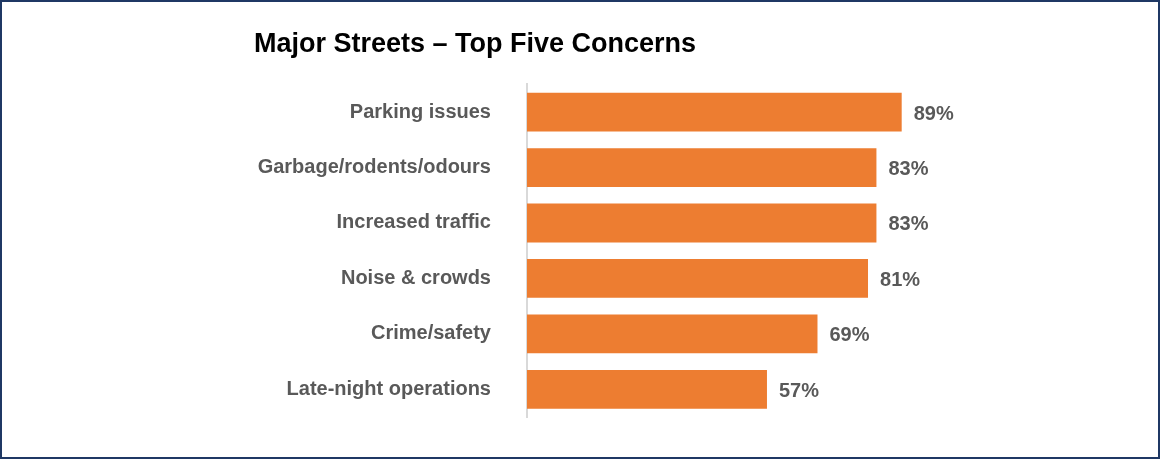 The image size is (1160, 459). Describe the element at coordinates (420, 110) in the screenshot. I see `y-tick-label: Parking issues` at that location.